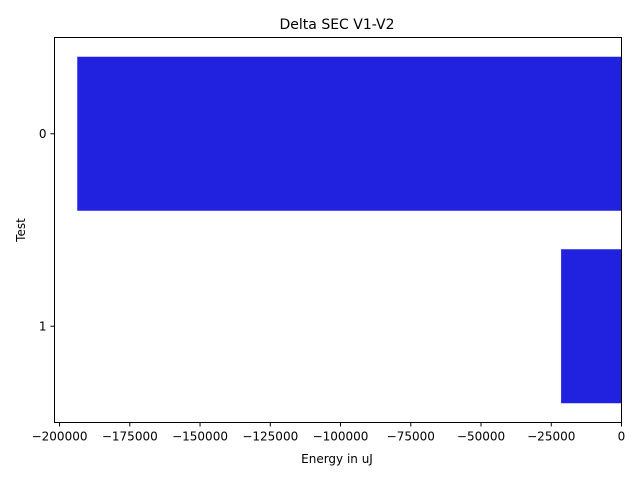  What do you see at coordinates (337, 459) in the screenshot?
I see `x-axis-label: Energy in uJ` at bounding box center [337, 459].